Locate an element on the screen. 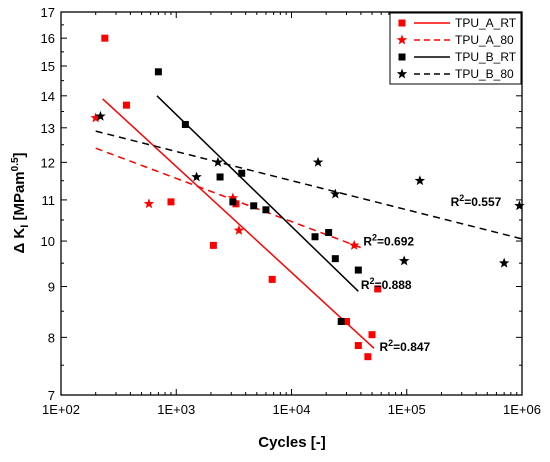 This screenshot has height=462, width=550. y-tick-label: 10 is located at coordinates (48, 241).